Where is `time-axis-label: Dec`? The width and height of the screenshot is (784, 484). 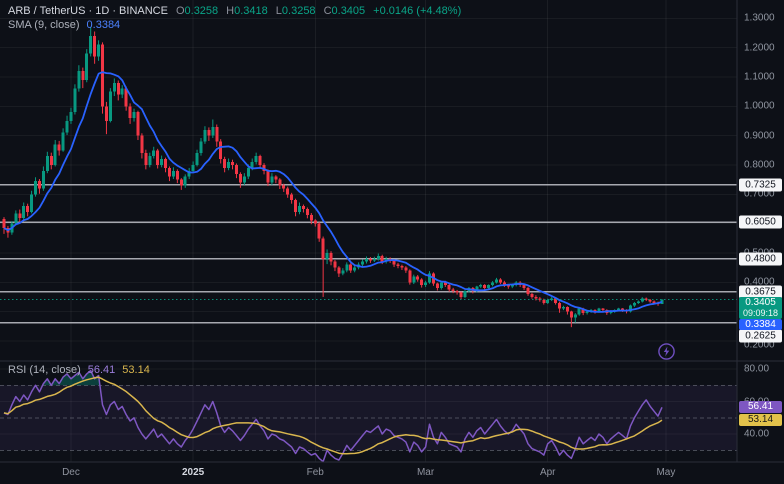
time-axis-label: Dec is located at coordinates (71, 472).